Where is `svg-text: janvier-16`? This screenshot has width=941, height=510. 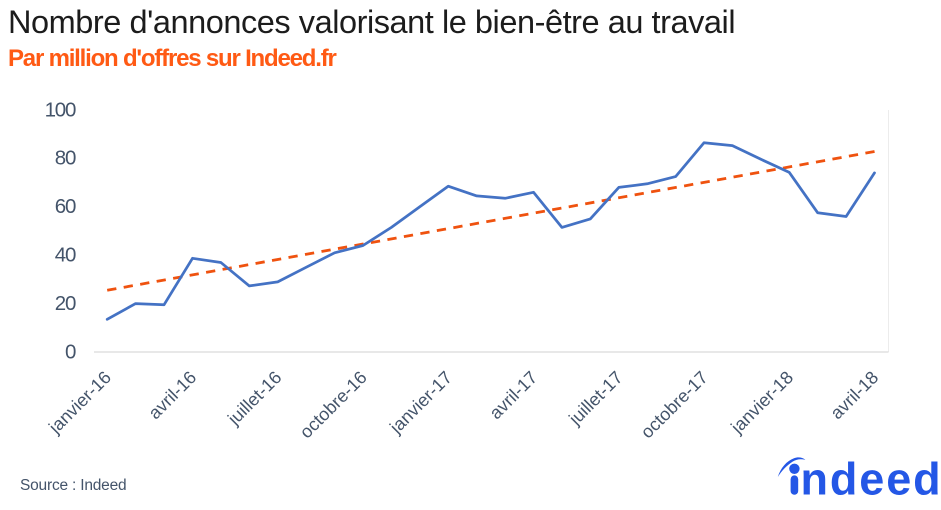 svg-text: janvier-16 is located at coordinates (79, 402).